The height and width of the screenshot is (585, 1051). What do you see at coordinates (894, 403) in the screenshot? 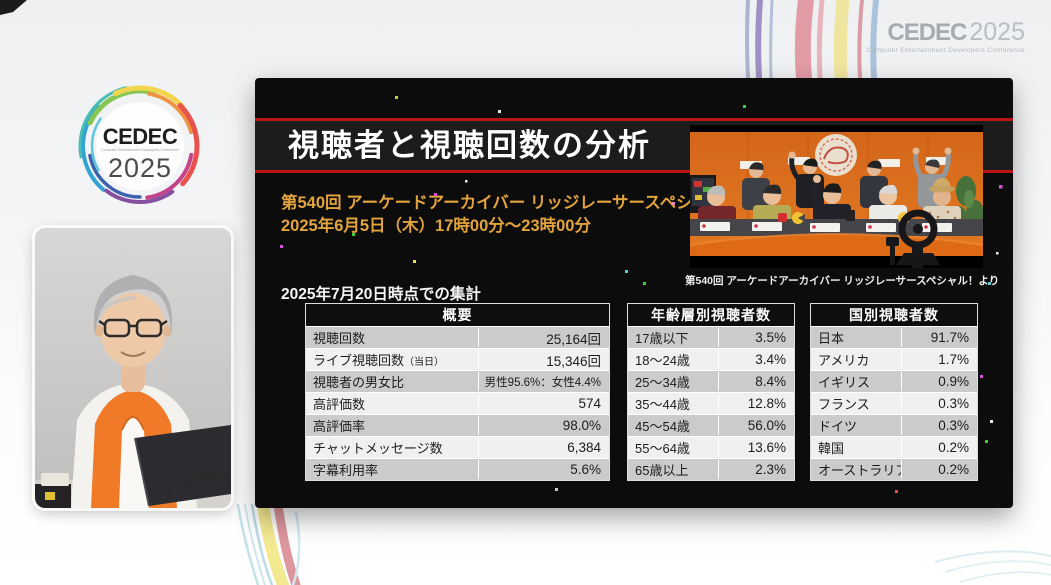
I see `table-row: フランス 0.3%` at bounding box center [894, 403].